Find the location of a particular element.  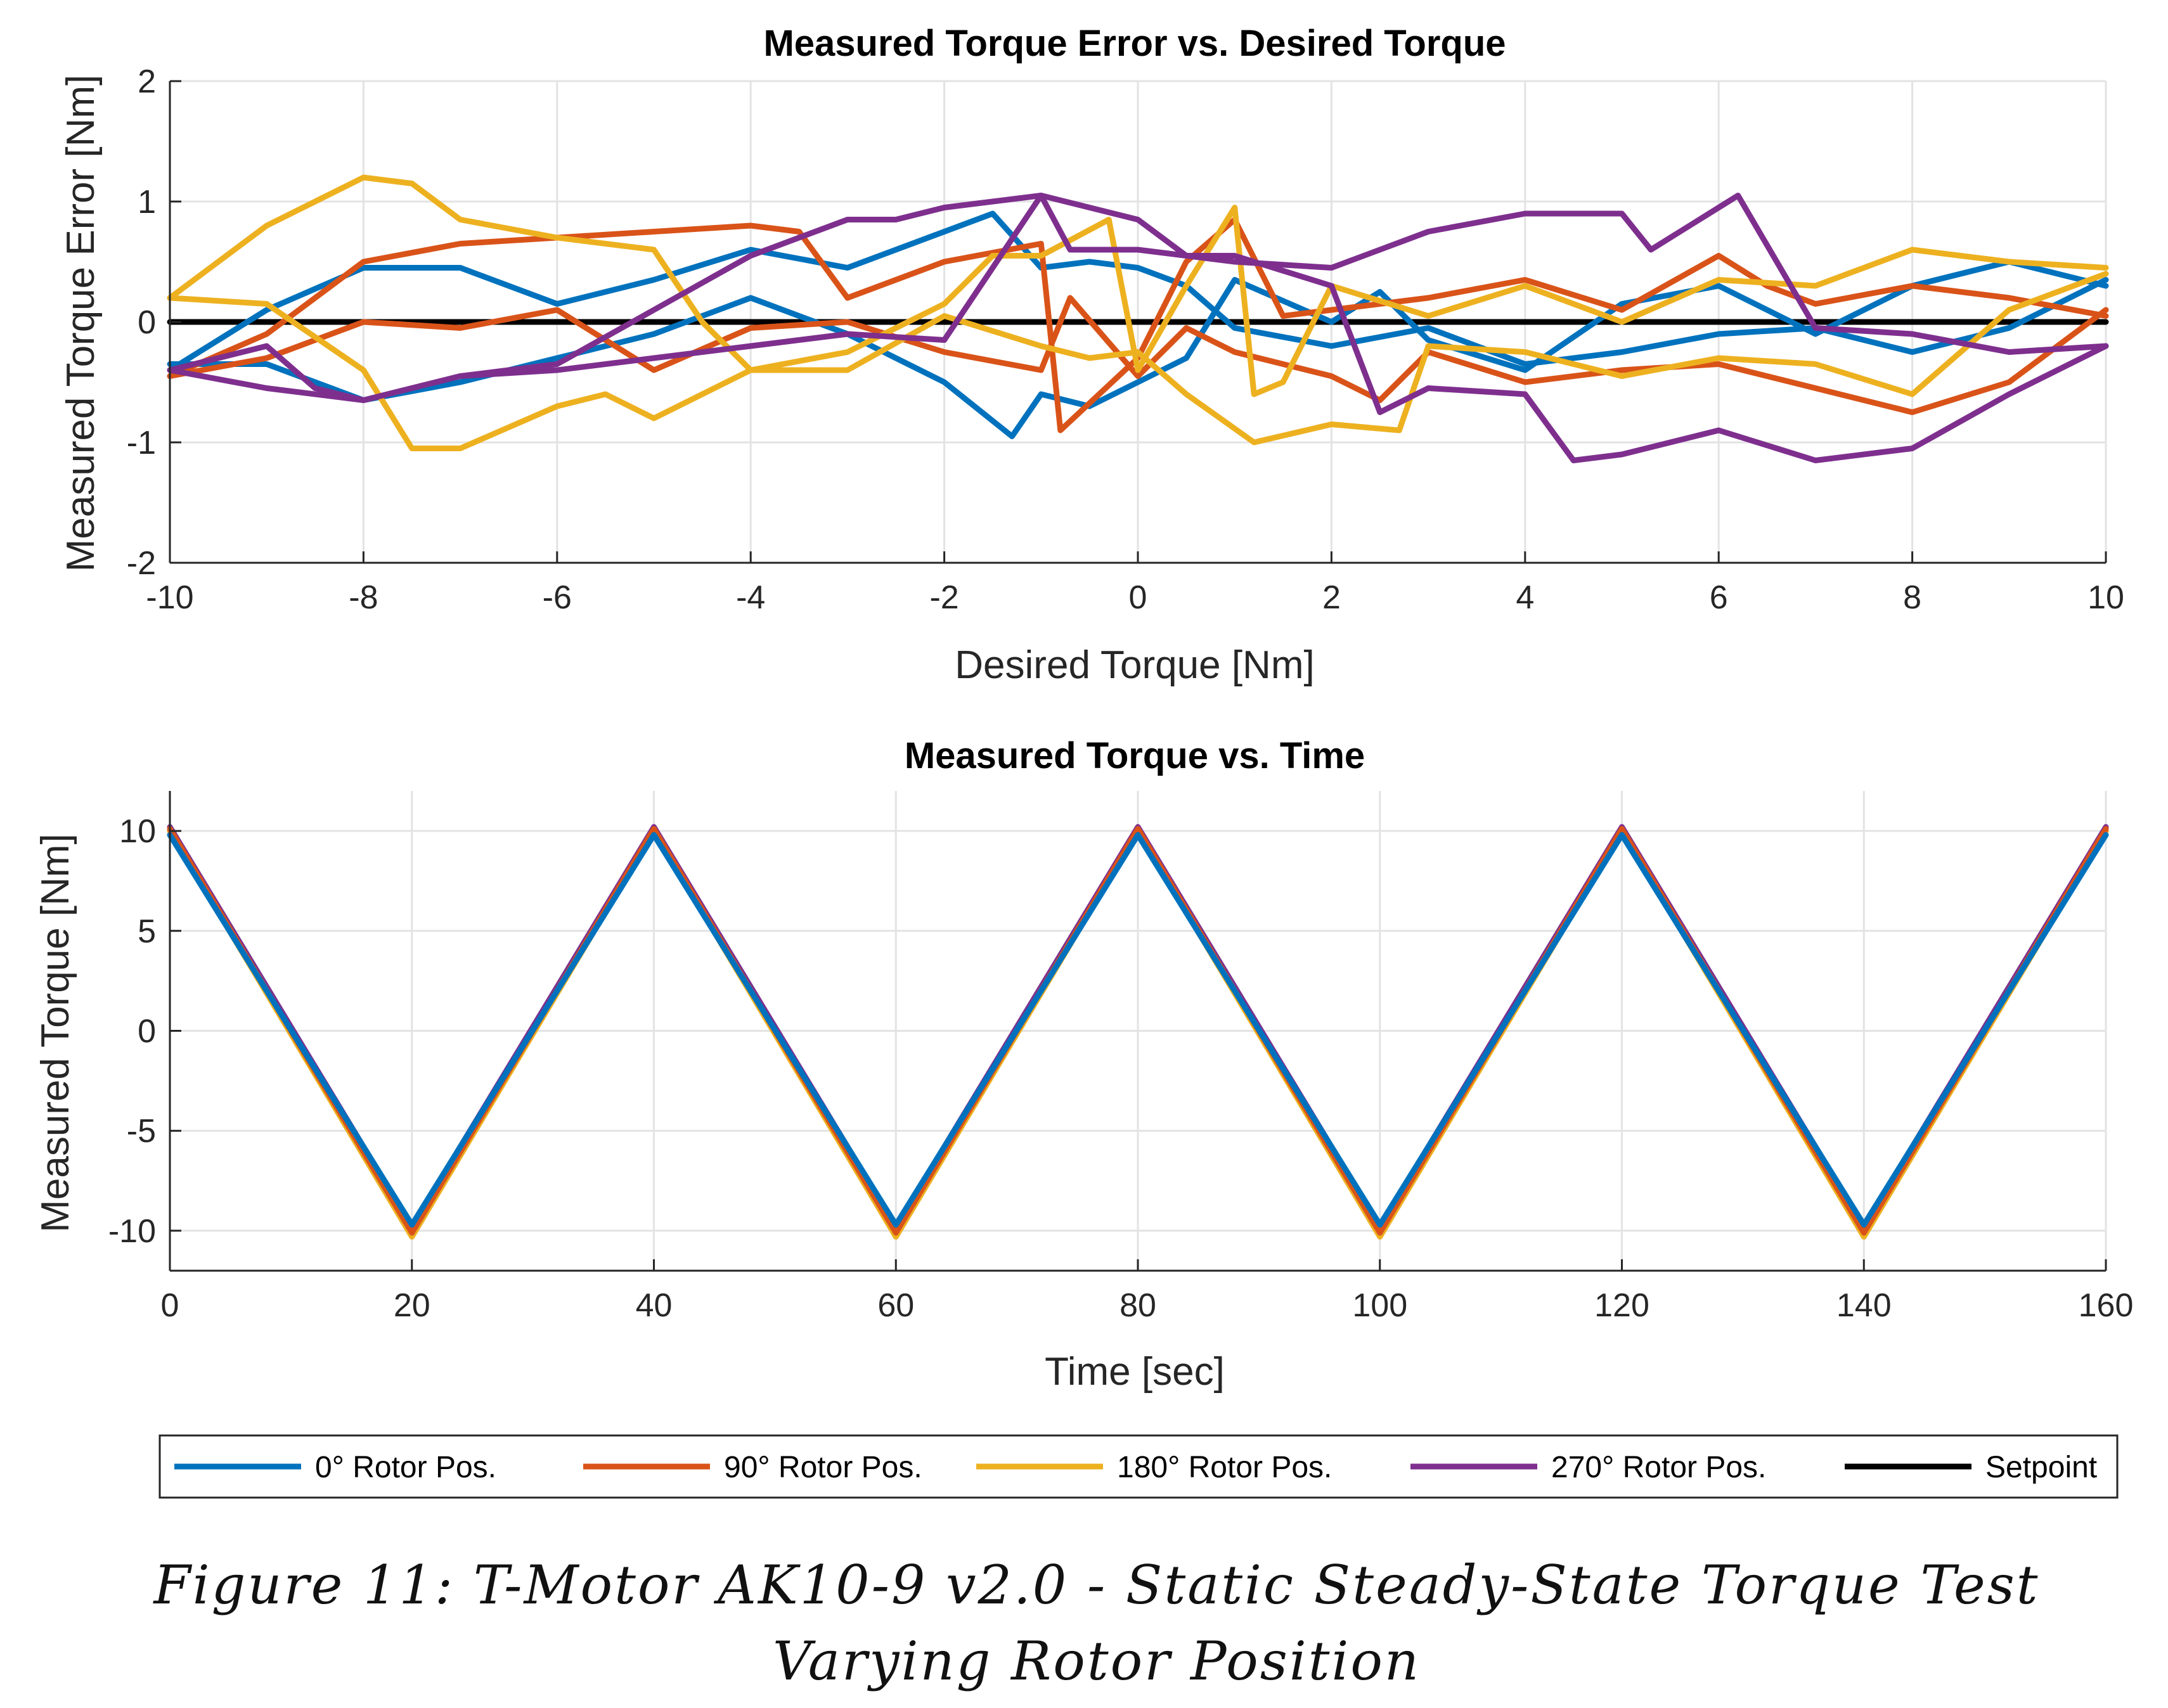

legend-item-90-rotor-pos: 90° Rotor Pos. is located at coordinates (752, 1467).